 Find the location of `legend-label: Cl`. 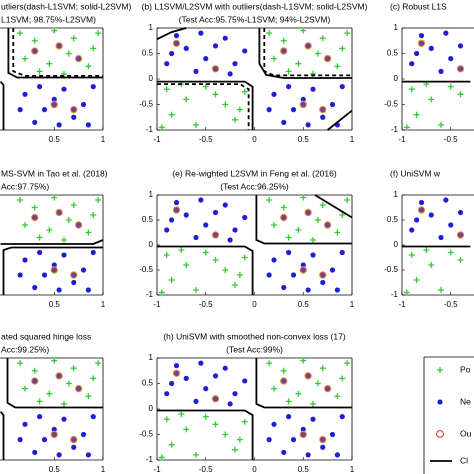

legend-label: Cl is located at coordinates (464, 460).